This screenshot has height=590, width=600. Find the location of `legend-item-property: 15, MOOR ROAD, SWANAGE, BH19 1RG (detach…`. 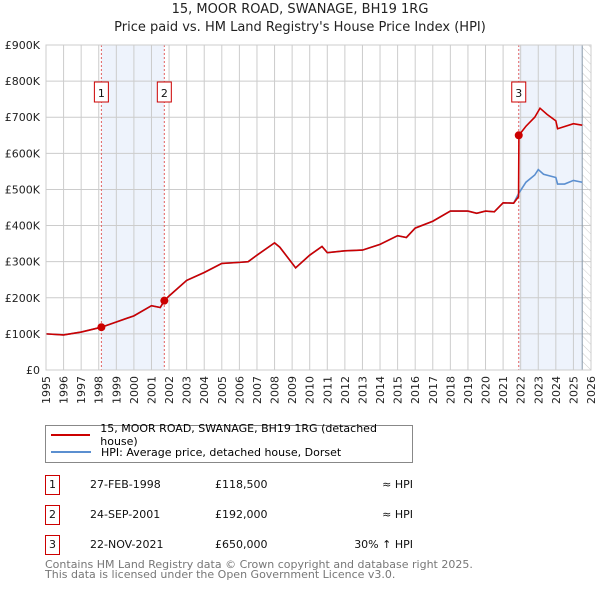

legend-item-property: 15, MOOR ROAD, SWANAGE, BH19 1RG (detach… is located at coordinates (231, 435).